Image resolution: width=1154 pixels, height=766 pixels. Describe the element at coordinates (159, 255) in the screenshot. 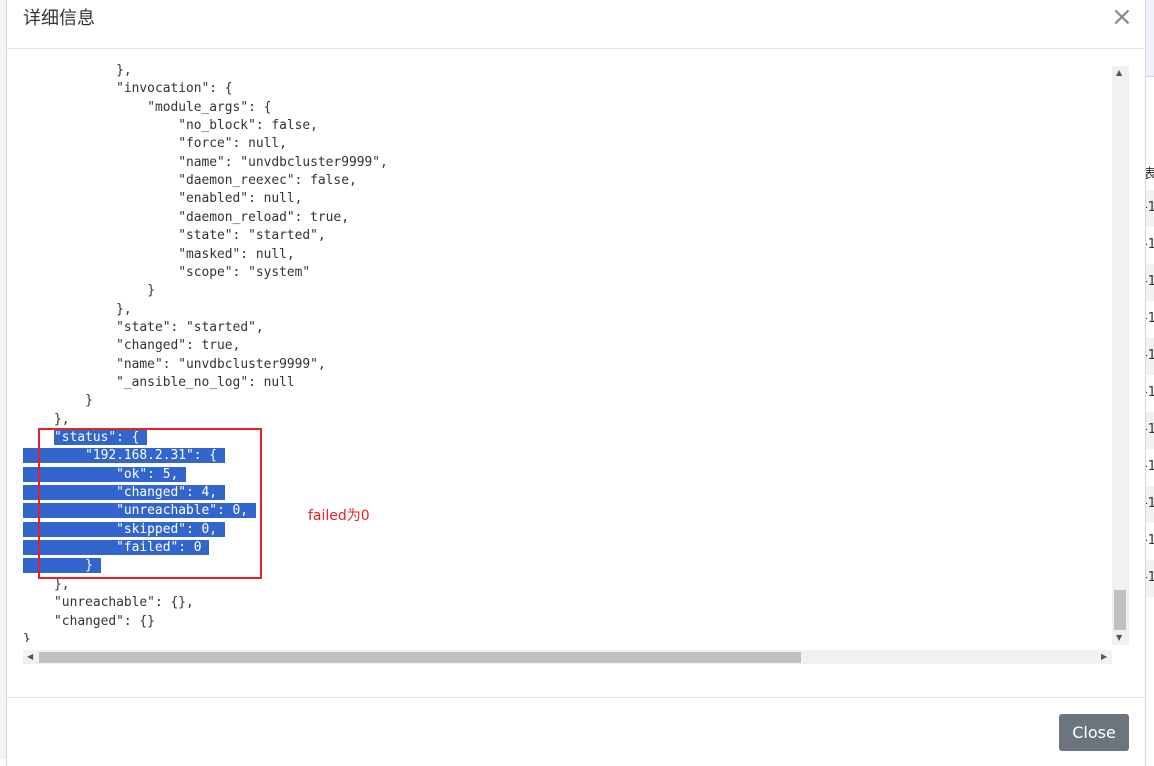

I see `code-line: "masked": null,` at that location.